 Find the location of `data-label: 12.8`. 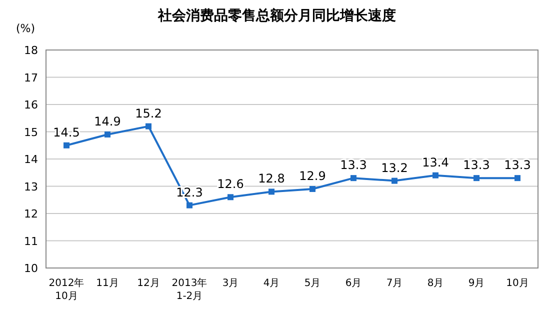

data-label: 12.8 is located at coordinates (271, 179).